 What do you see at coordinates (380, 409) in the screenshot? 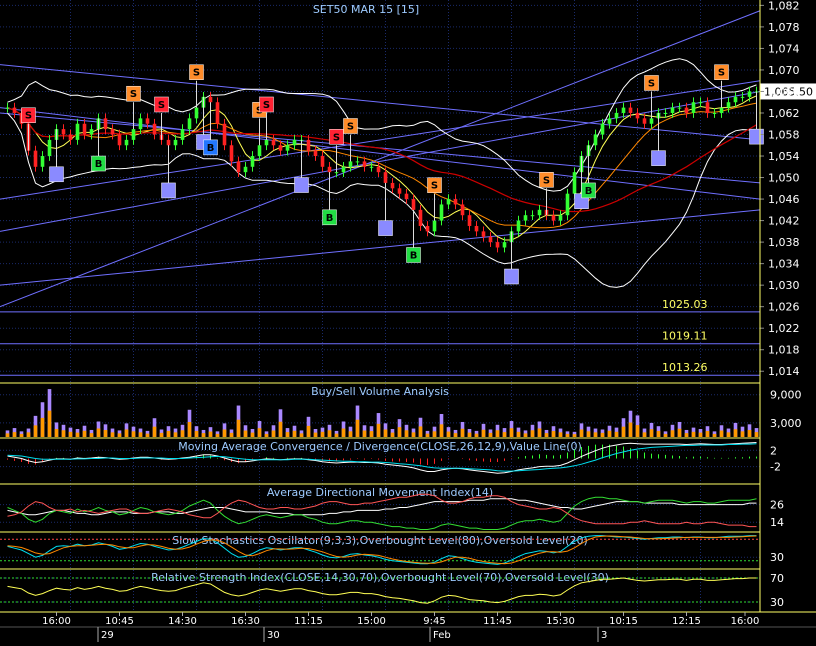
I see `volume-panel: Buy/Sell Volume Analysis` at bounding box center [380, 409].